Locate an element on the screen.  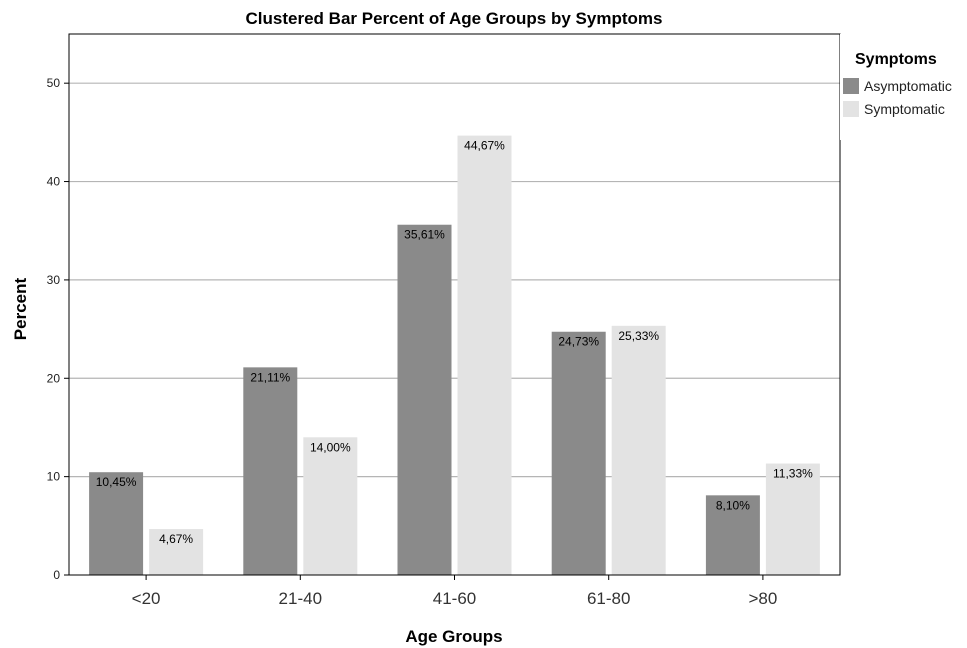
bar-label: 25,33% is located at coordinates (638, 336).